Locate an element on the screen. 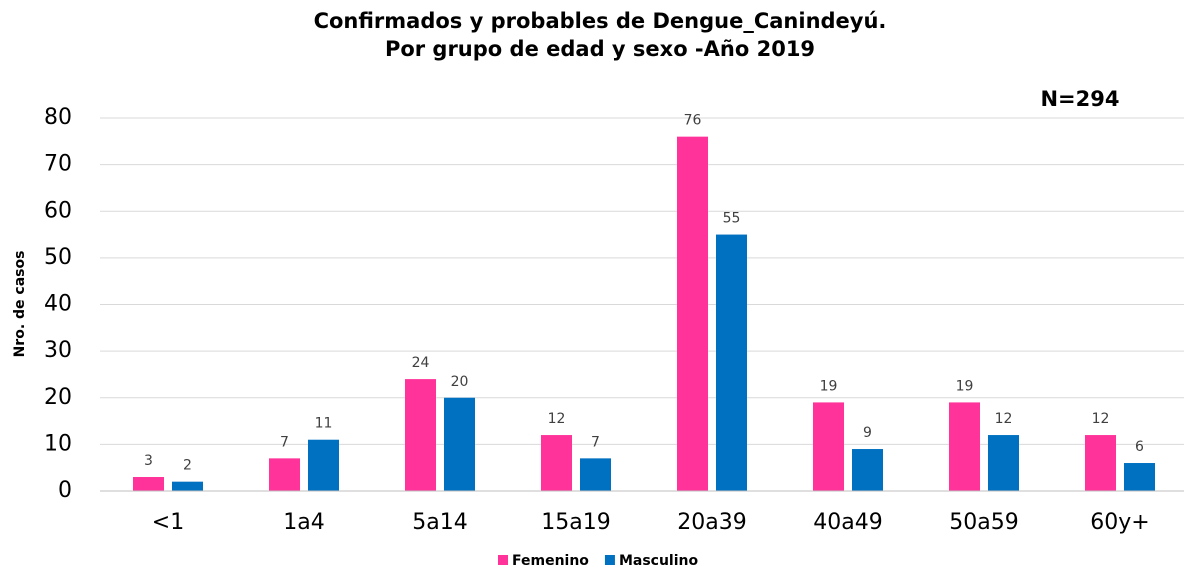 Image resolution: width=1188 pixels, height=572 pixels. value-label: 3 is located at coordinates (148, 461).